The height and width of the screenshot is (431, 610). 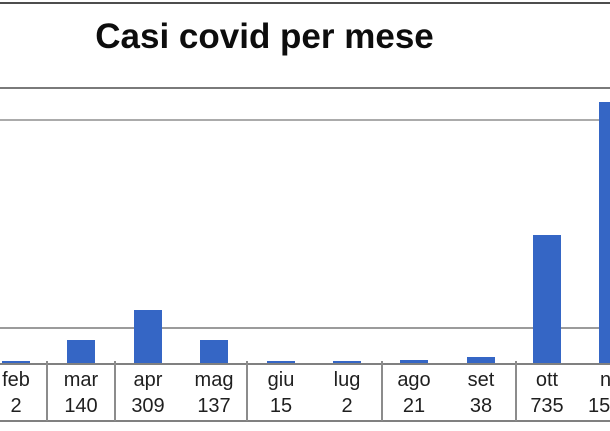 What do you see at coordinates (16, 362) in the screenshot?
I see `bar-feb` at bounding box center [16, 362].